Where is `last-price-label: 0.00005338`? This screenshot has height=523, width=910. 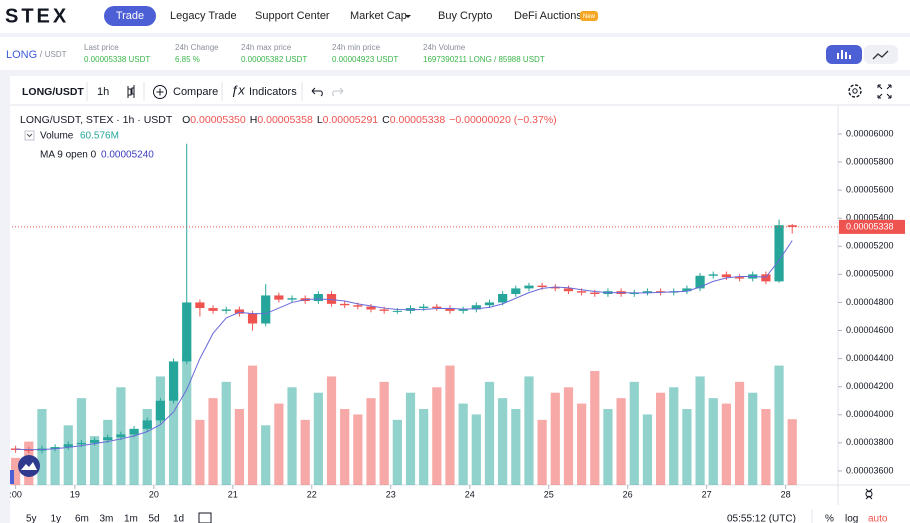 last-price-label: 0.00005338 is located at coordinates (870, 226).